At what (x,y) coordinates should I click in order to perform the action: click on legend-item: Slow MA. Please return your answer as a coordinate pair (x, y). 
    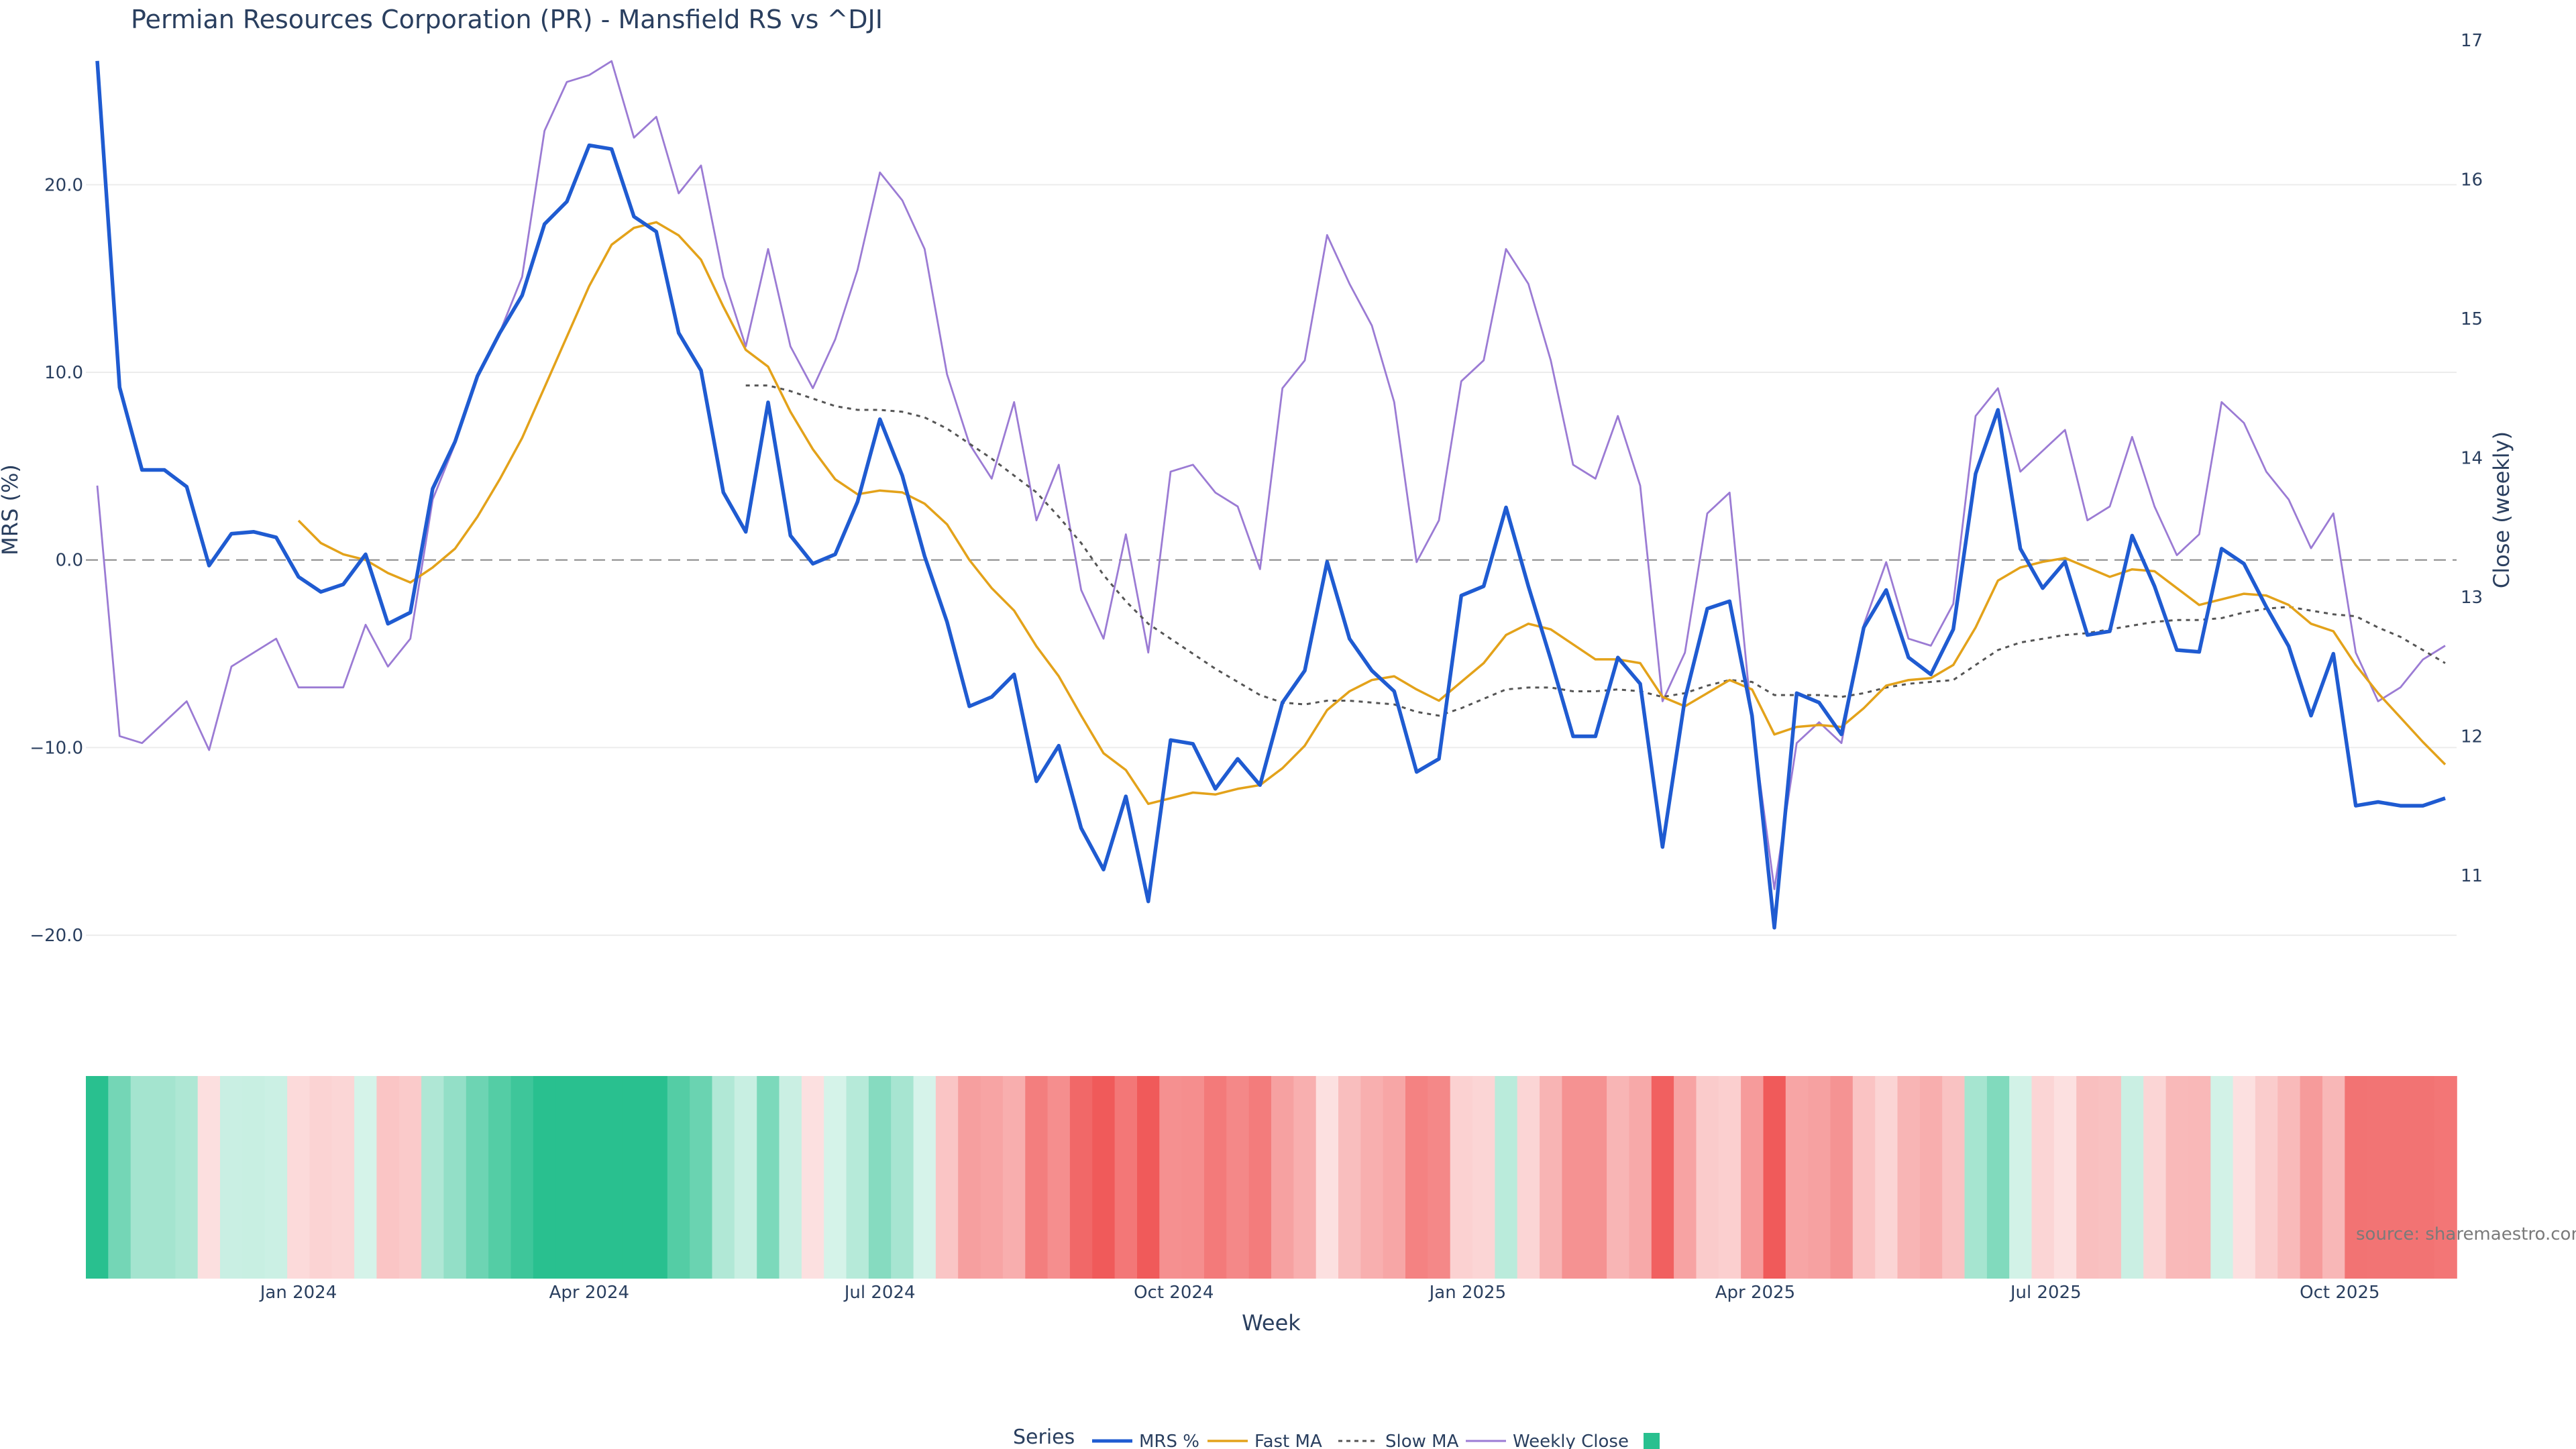
    Looking at the image, I should click on (1398, 1440).